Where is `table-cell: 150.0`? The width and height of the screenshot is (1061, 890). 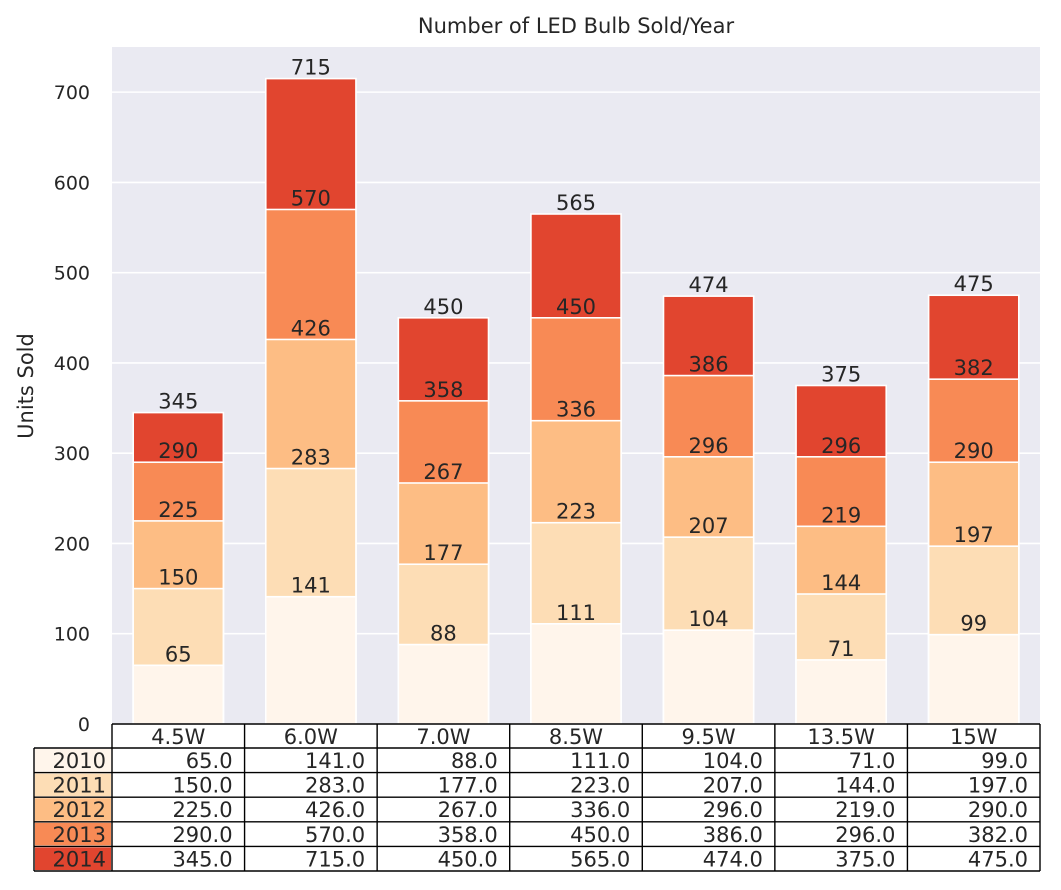 table-cell: 150.0 is located at coordinates (202, 786).